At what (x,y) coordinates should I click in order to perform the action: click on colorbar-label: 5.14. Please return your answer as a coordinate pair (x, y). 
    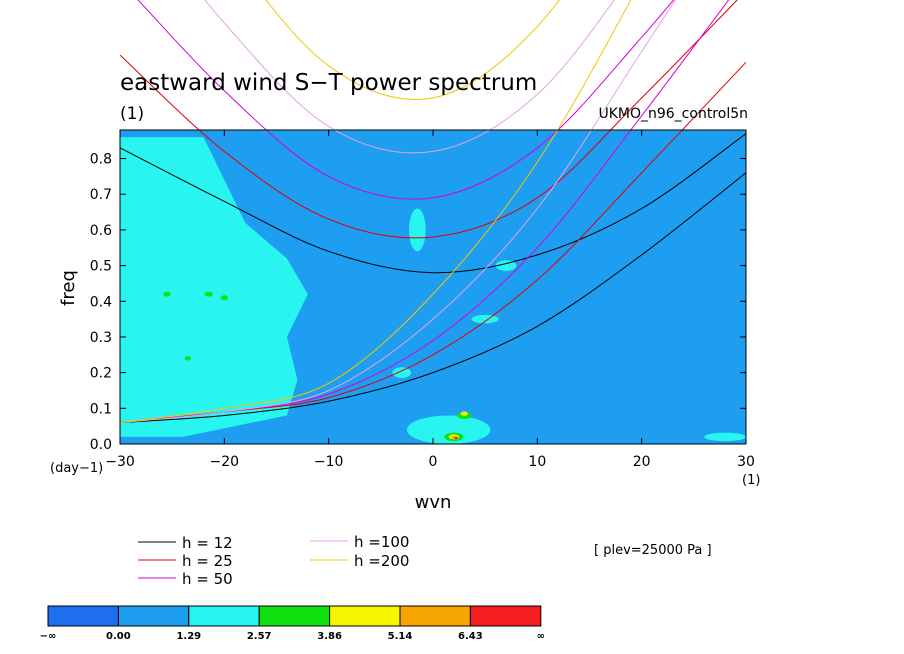
    Looking at the image, I should click on (400, 636).